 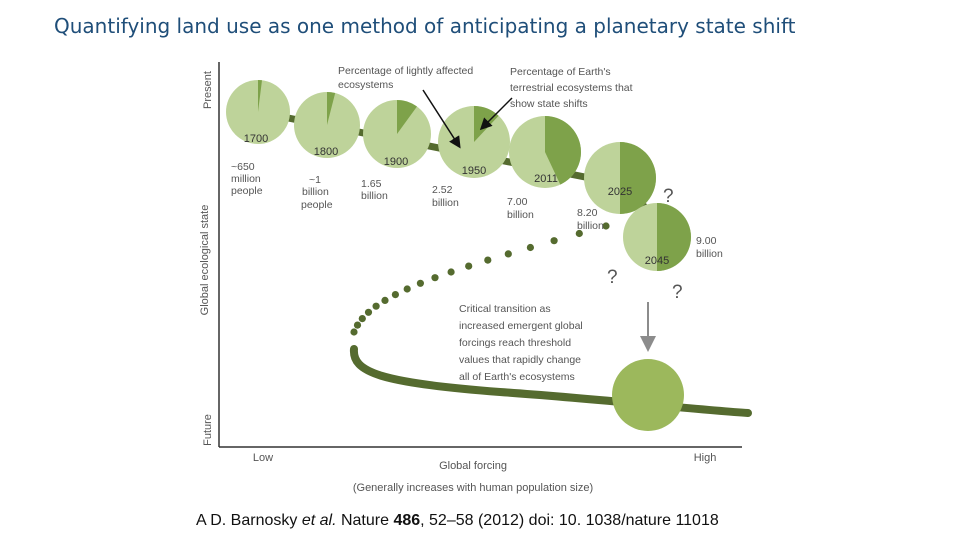 What do you see at coordinates (590, 226) in the screenshot?
I see `population-2025-line-2: billion` at bounding box center [590, 226].